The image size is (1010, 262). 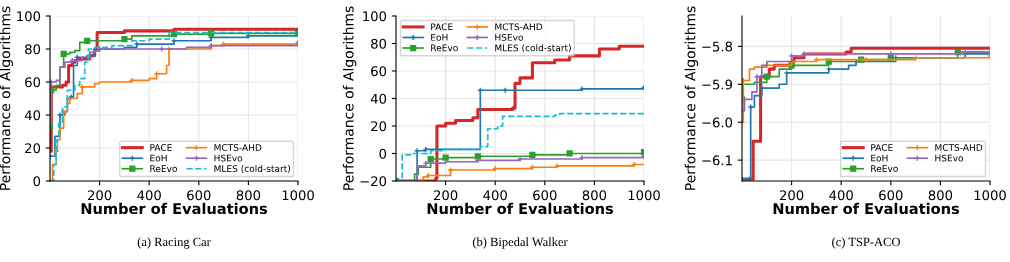 What do you see at coordinates (520, 243) in the screenshot?
I see `text: (b) Bipedal Walker` at bounding box center [520, 243].